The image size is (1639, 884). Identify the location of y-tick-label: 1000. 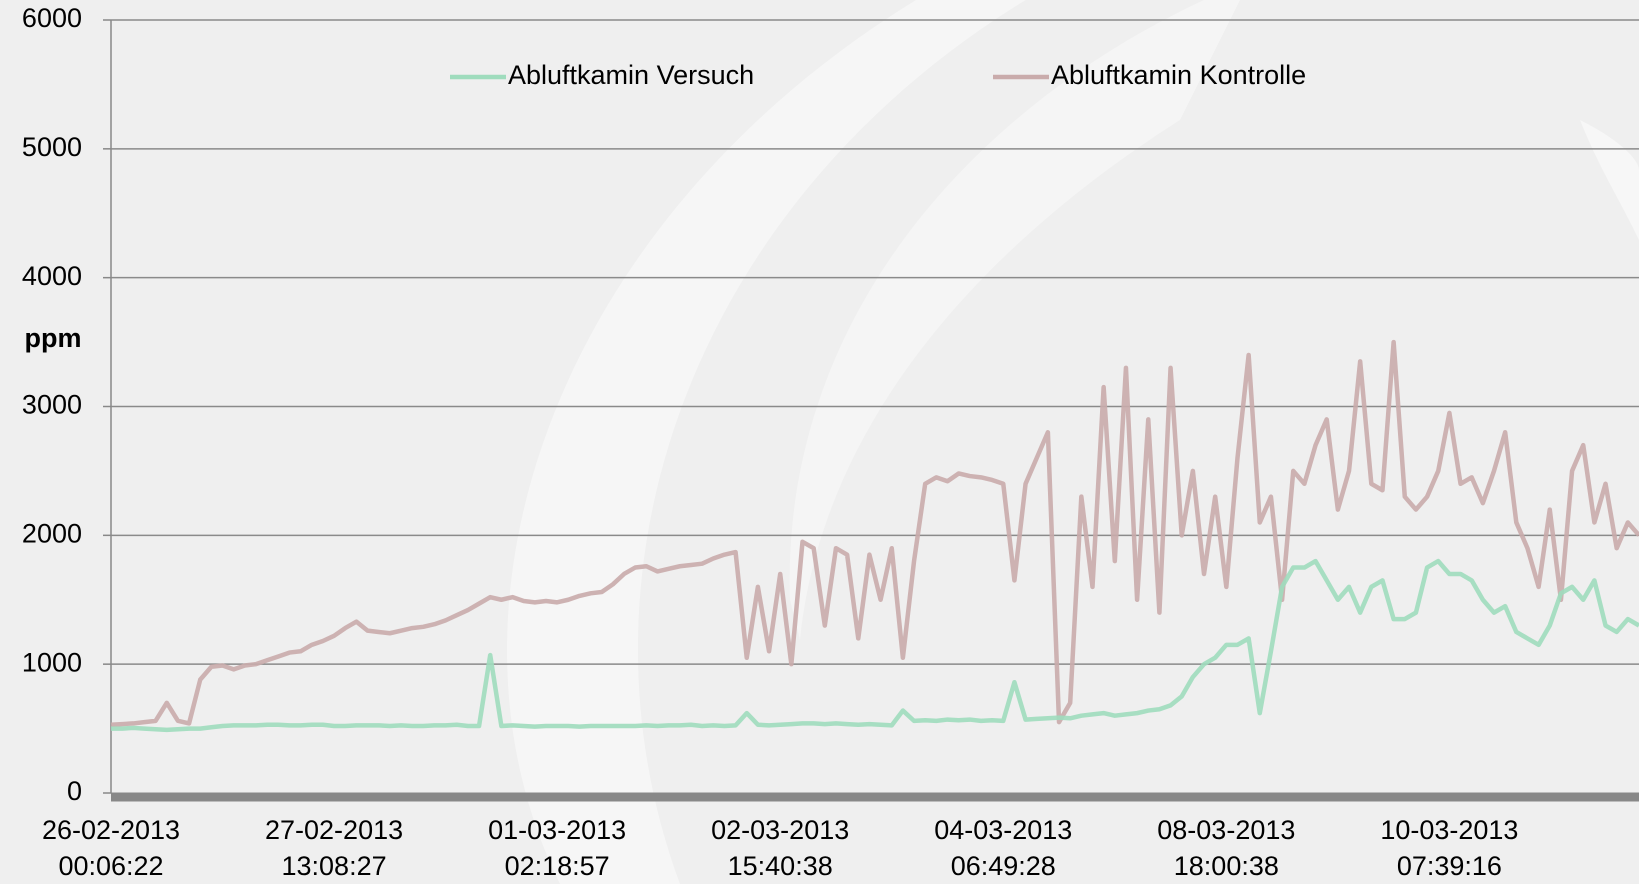
(52, 662).